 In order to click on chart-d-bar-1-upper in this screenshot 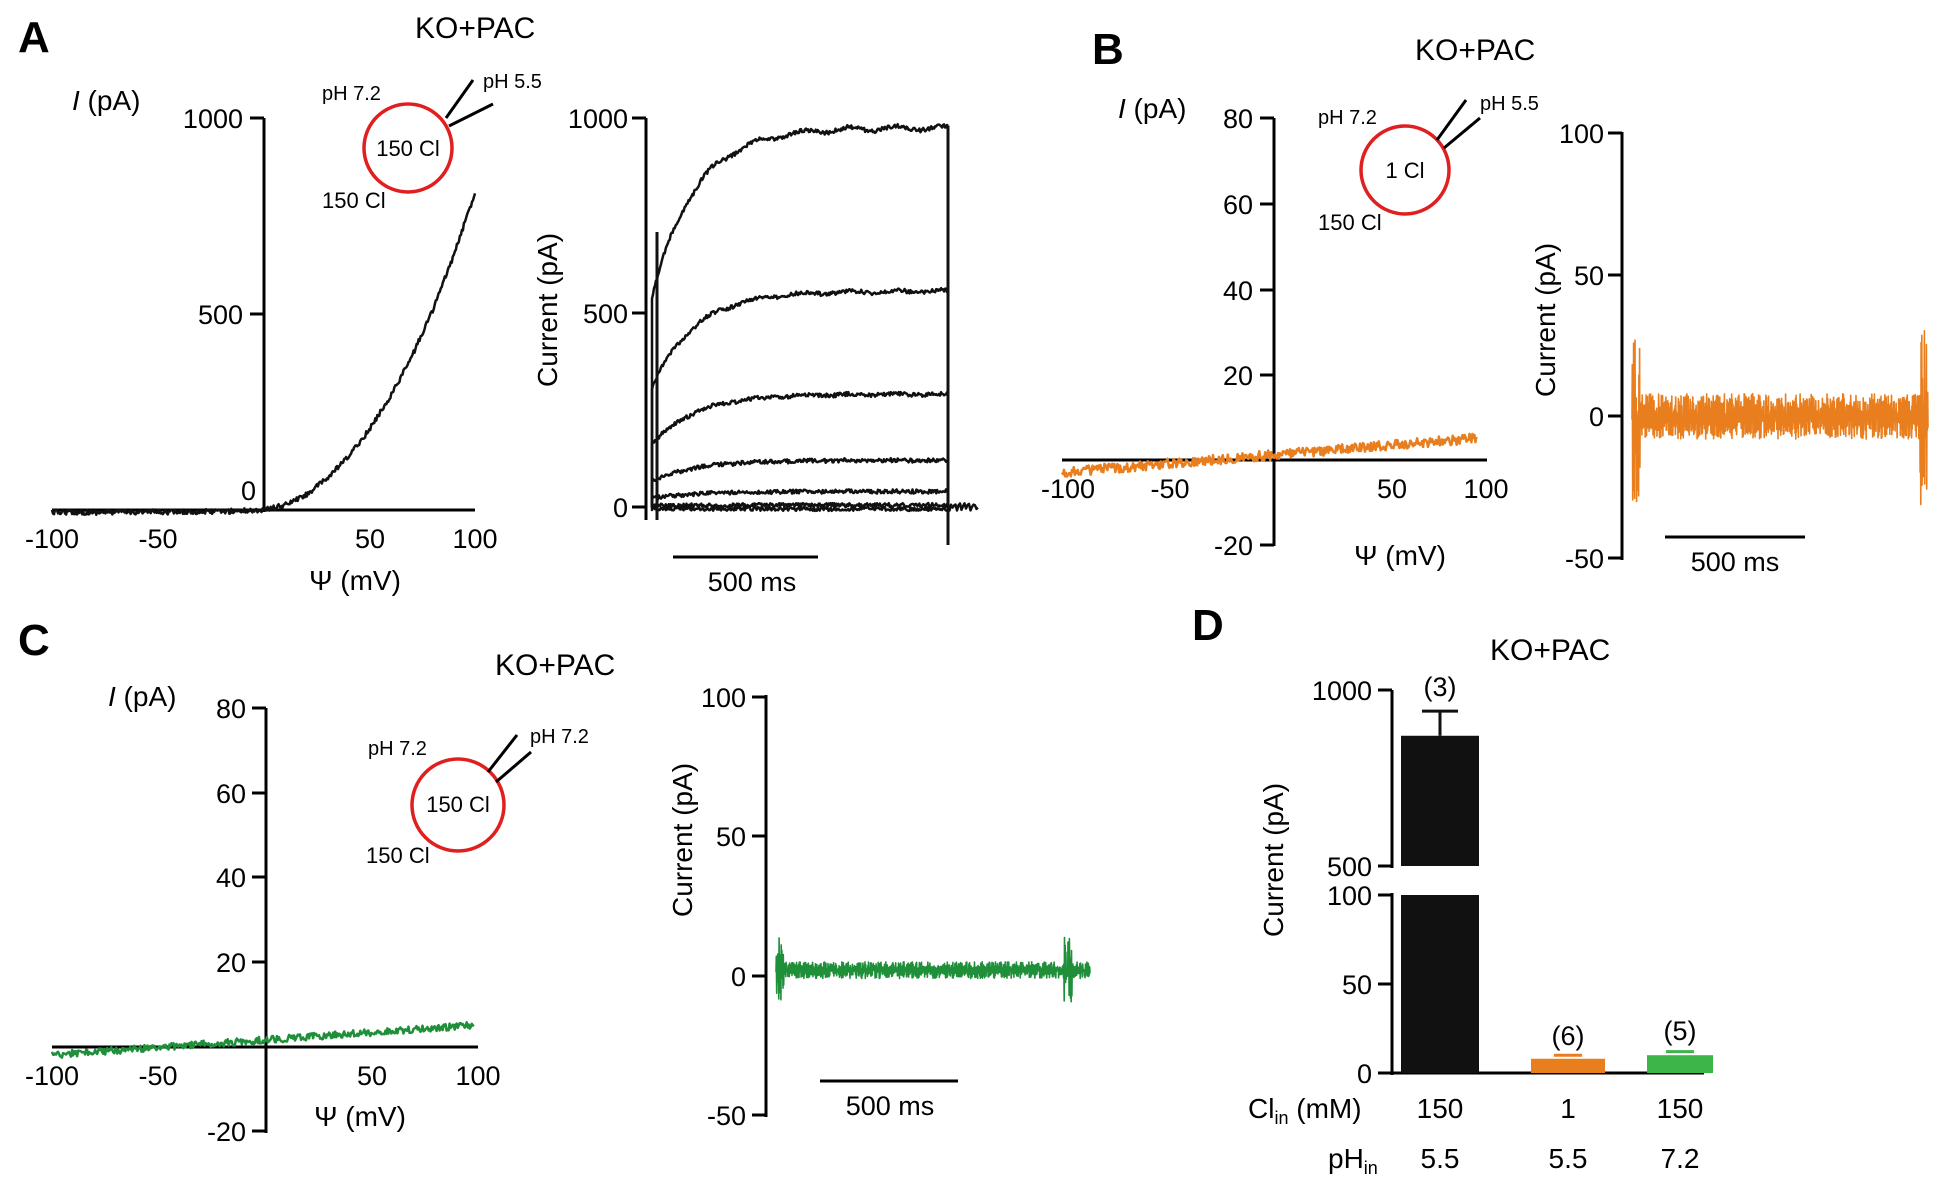, I will do `click(1440, 800)`.